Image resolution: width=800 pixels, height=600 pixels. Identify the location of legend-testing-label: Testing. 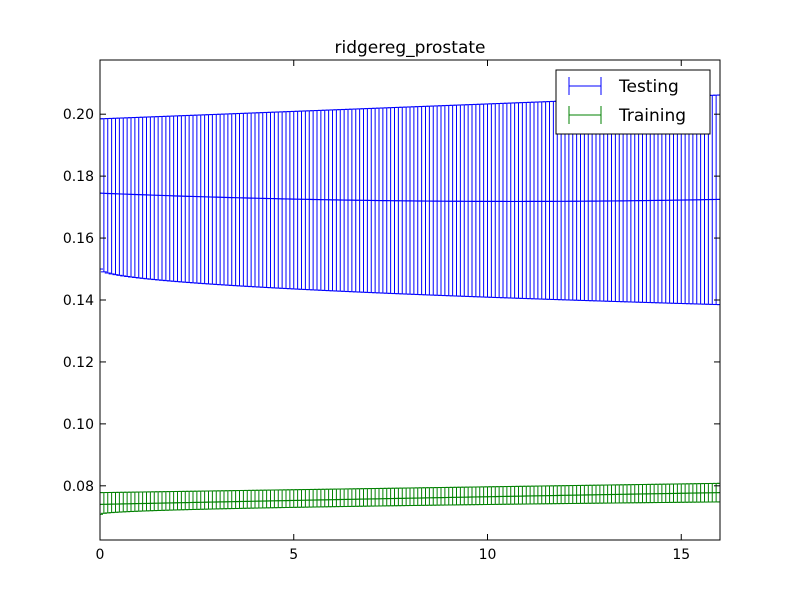
(648, 87).